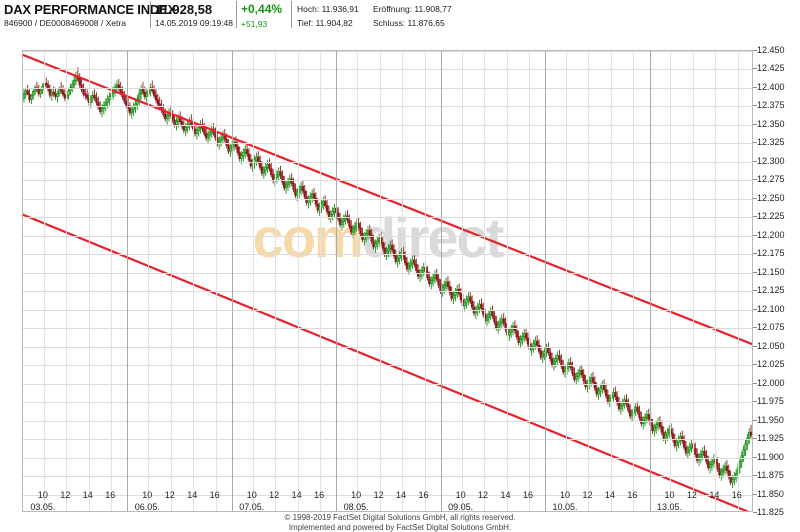 Image resolution: width=800 pixels, height=532 pixels. What do you see at coordinates (771, 290) in the screenshot?
I see `y-axis-tick-label: 12.125` at bounding box center [771, 290].